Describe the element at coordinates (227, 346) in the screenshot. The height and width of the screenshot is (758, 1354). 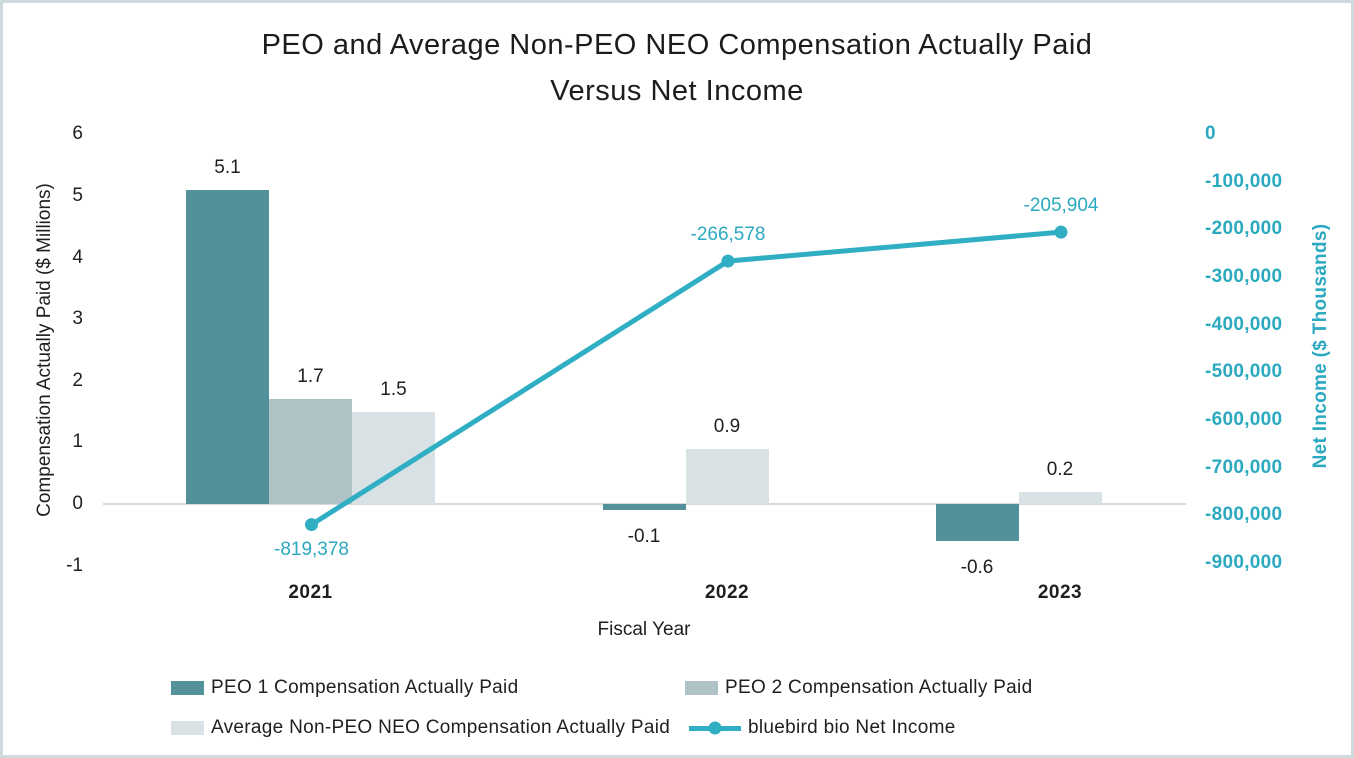
I see `bar-peo1-2021` at that location.